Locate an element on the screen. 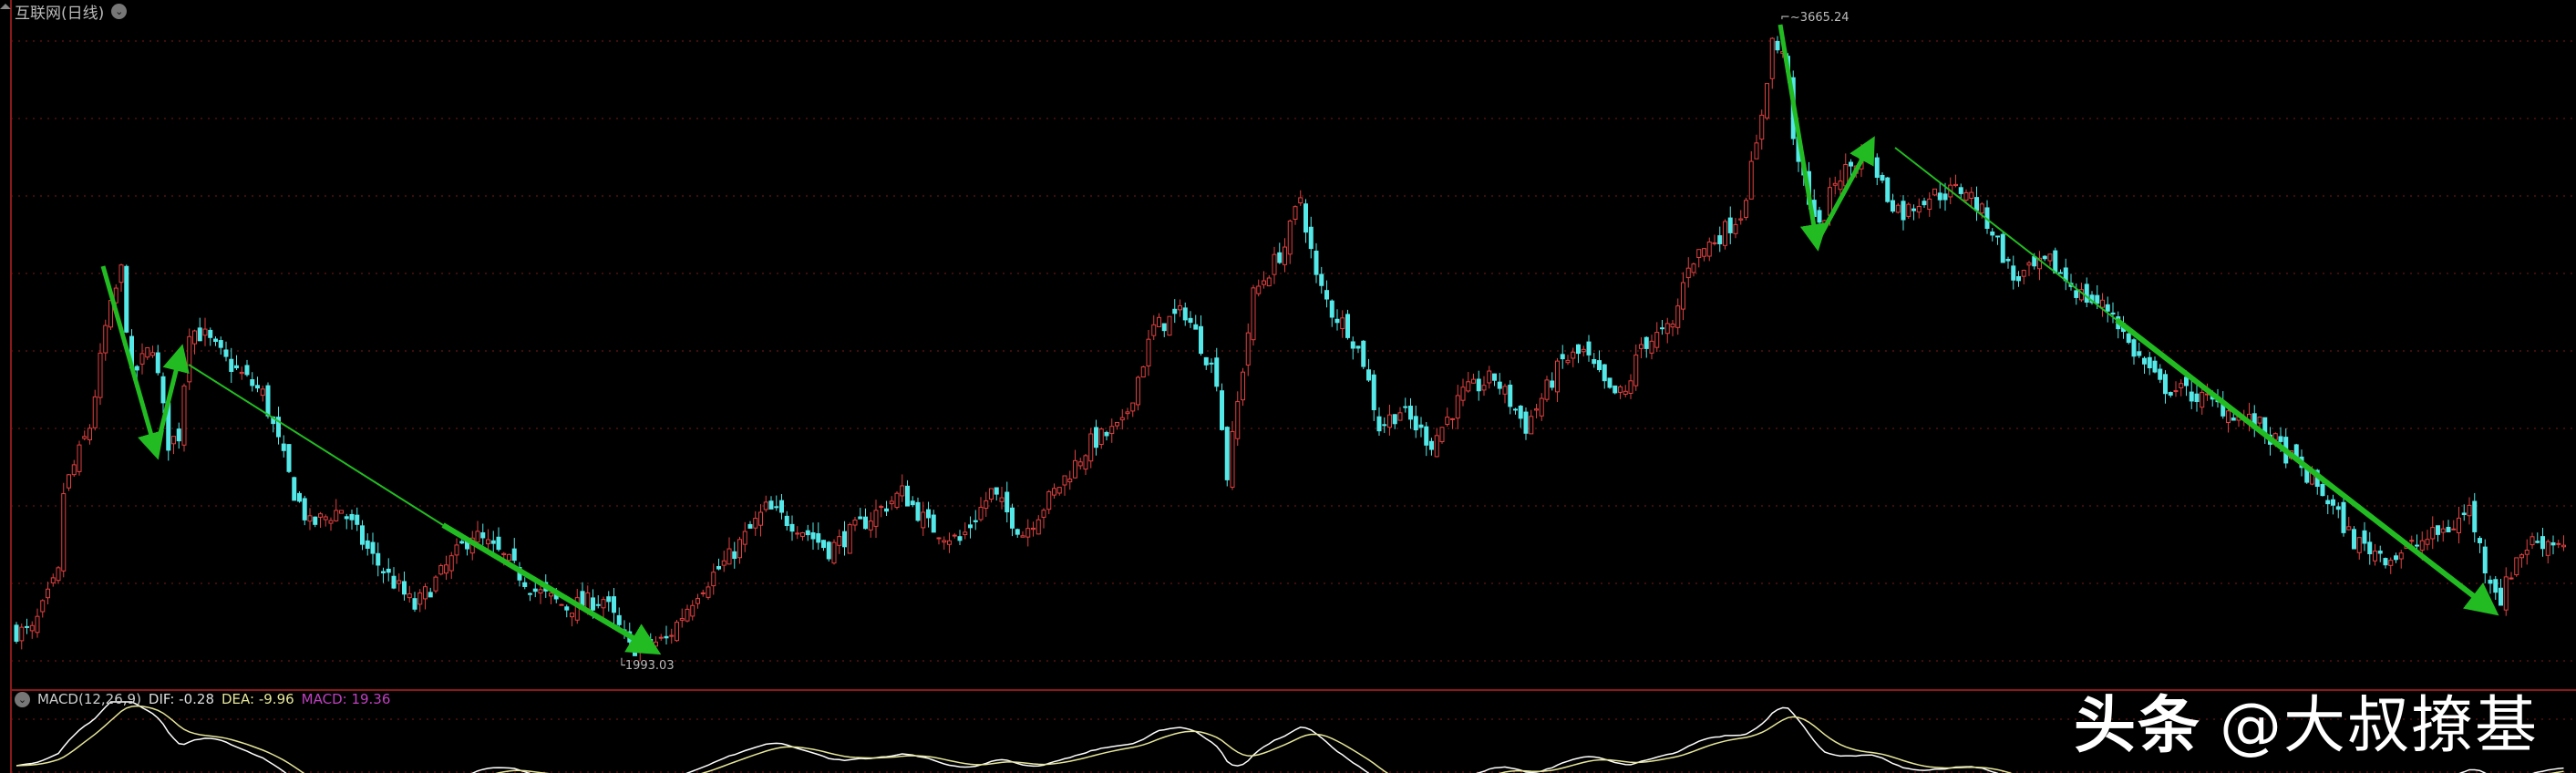  scroll-up-icon is located at coordinates (5, 6).